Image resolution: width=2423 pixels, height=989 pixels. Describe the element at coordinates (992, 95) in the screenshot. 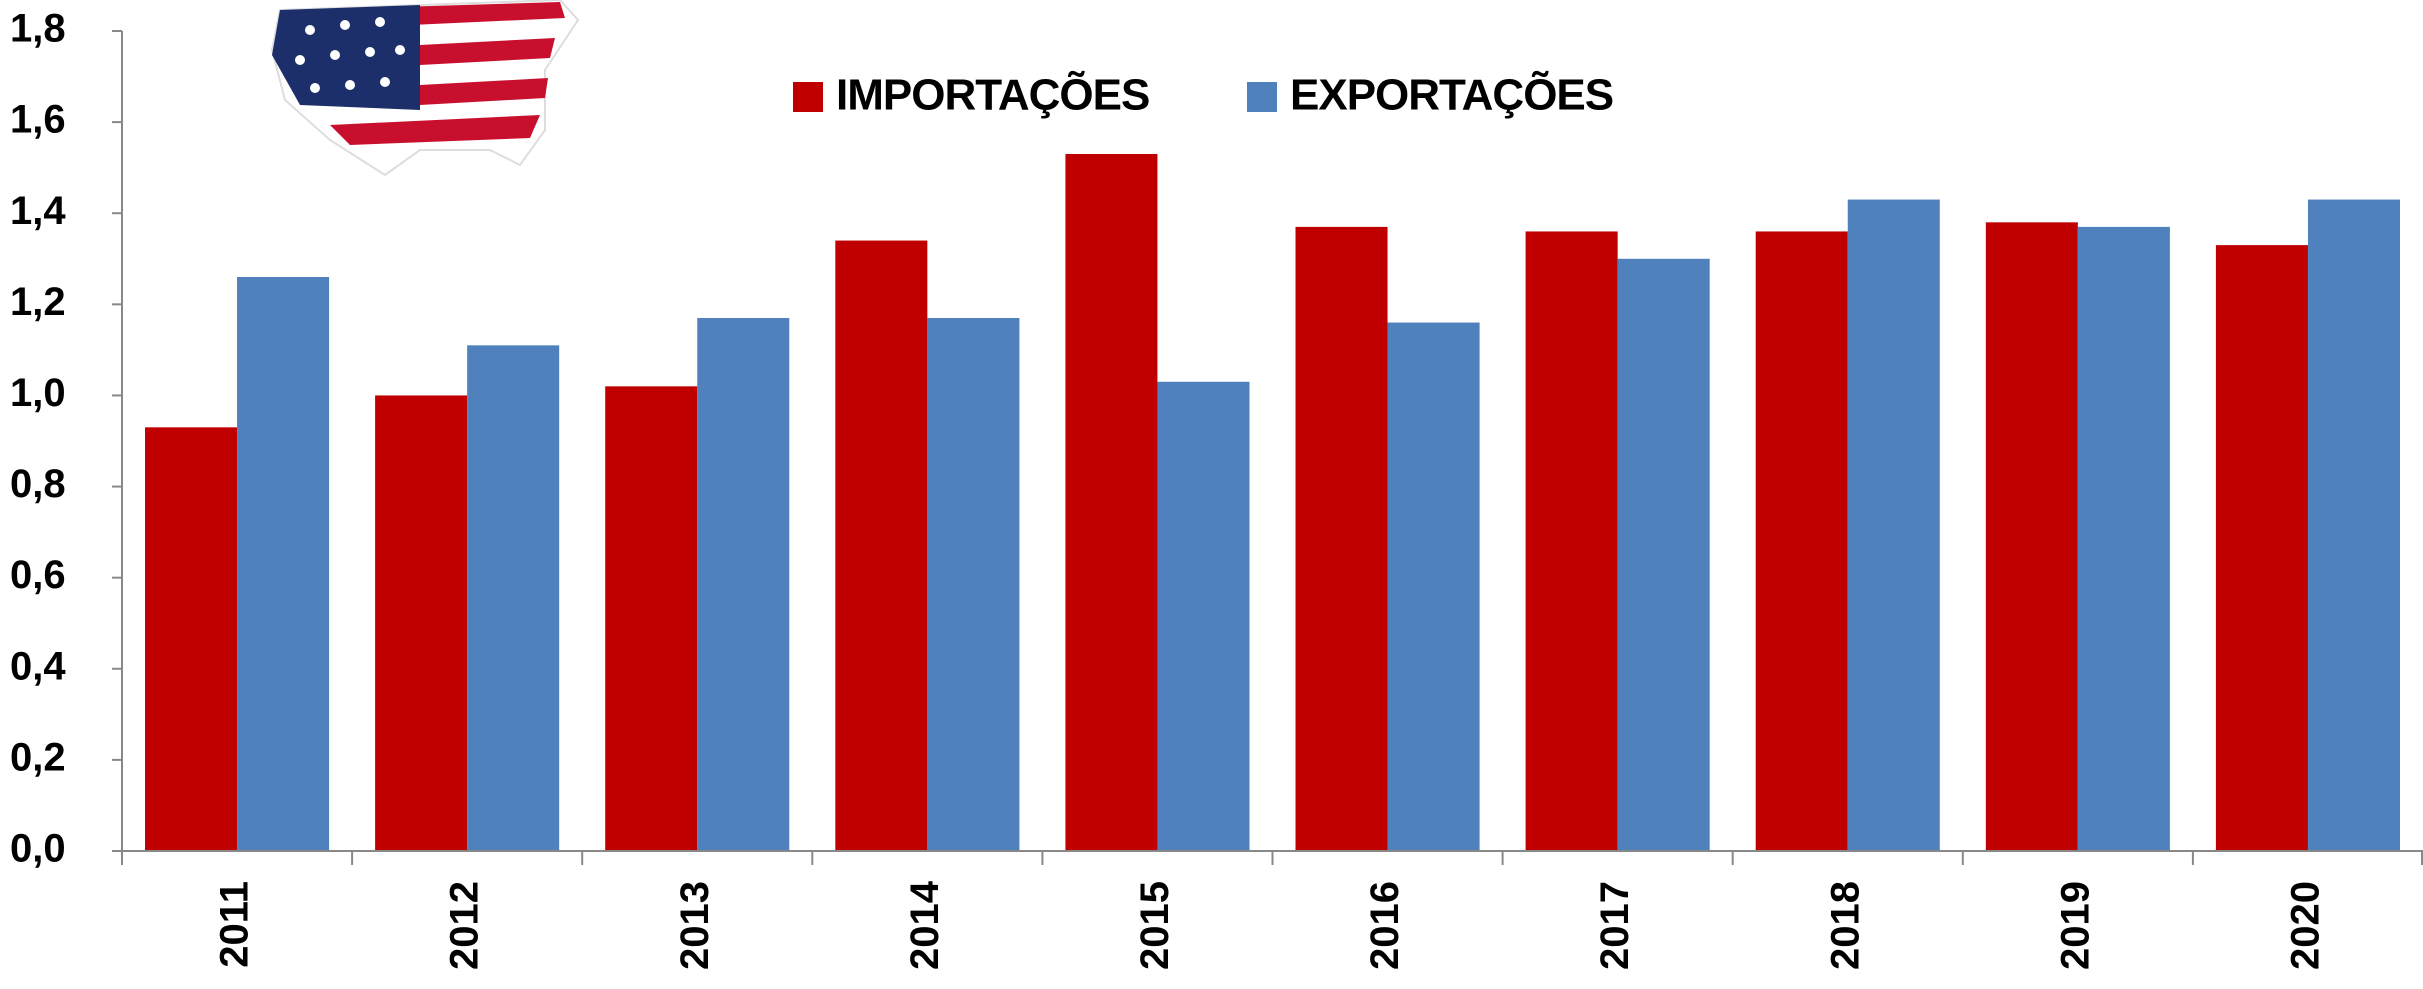

I see `legend-label: IMPORTAÇÕES` at that location.